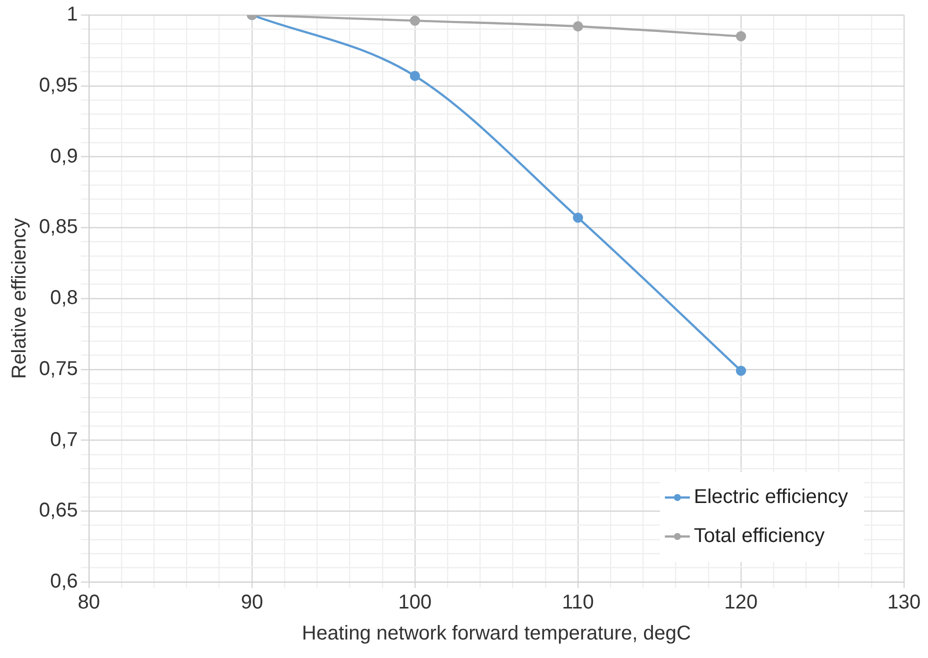 The height and width of the screenshot is (658, 928). What do you see at coordinates (64, 298) in the screenshot?
I see `y-tick-label: 0,8` at bounding box center [64, 298].